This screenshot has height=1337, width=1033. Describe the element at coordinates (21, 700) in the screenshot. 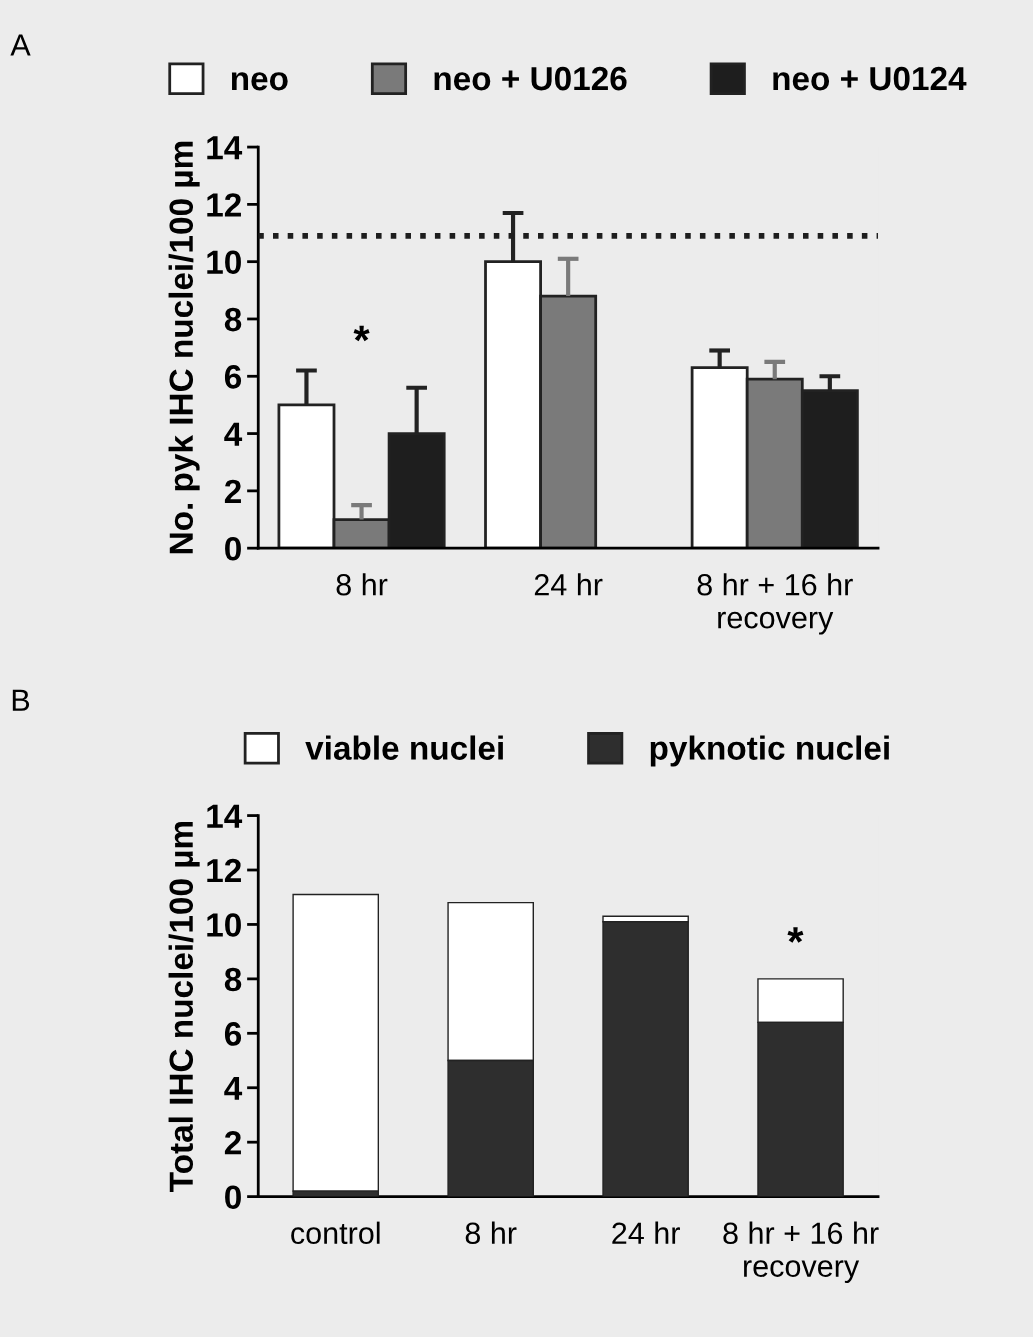

I see `text: B` at that location.